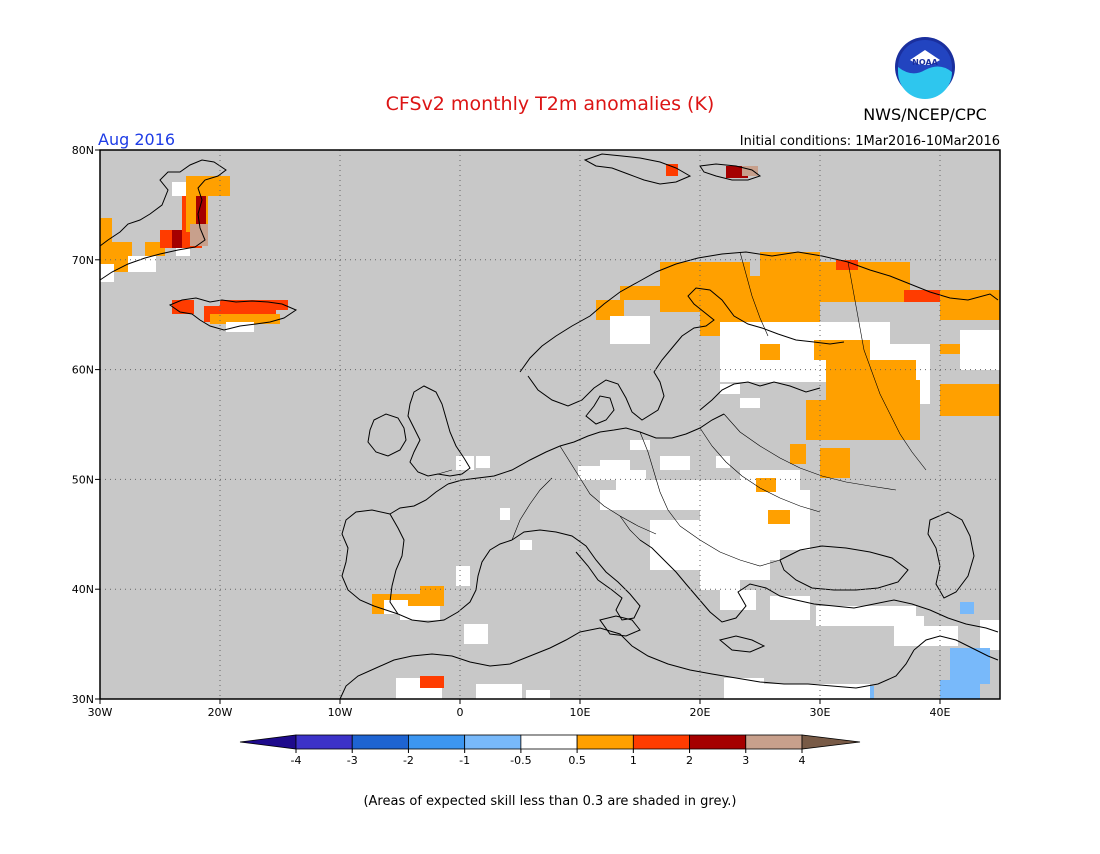 The width and height of the screenshot is (1100, 854). What do you see at coordinates (519, 709) in the screenshot?
I see `longitude-axis: 30W 20W 10W 0 10E 20E 30E 40E` at bounding box center [519, 709].